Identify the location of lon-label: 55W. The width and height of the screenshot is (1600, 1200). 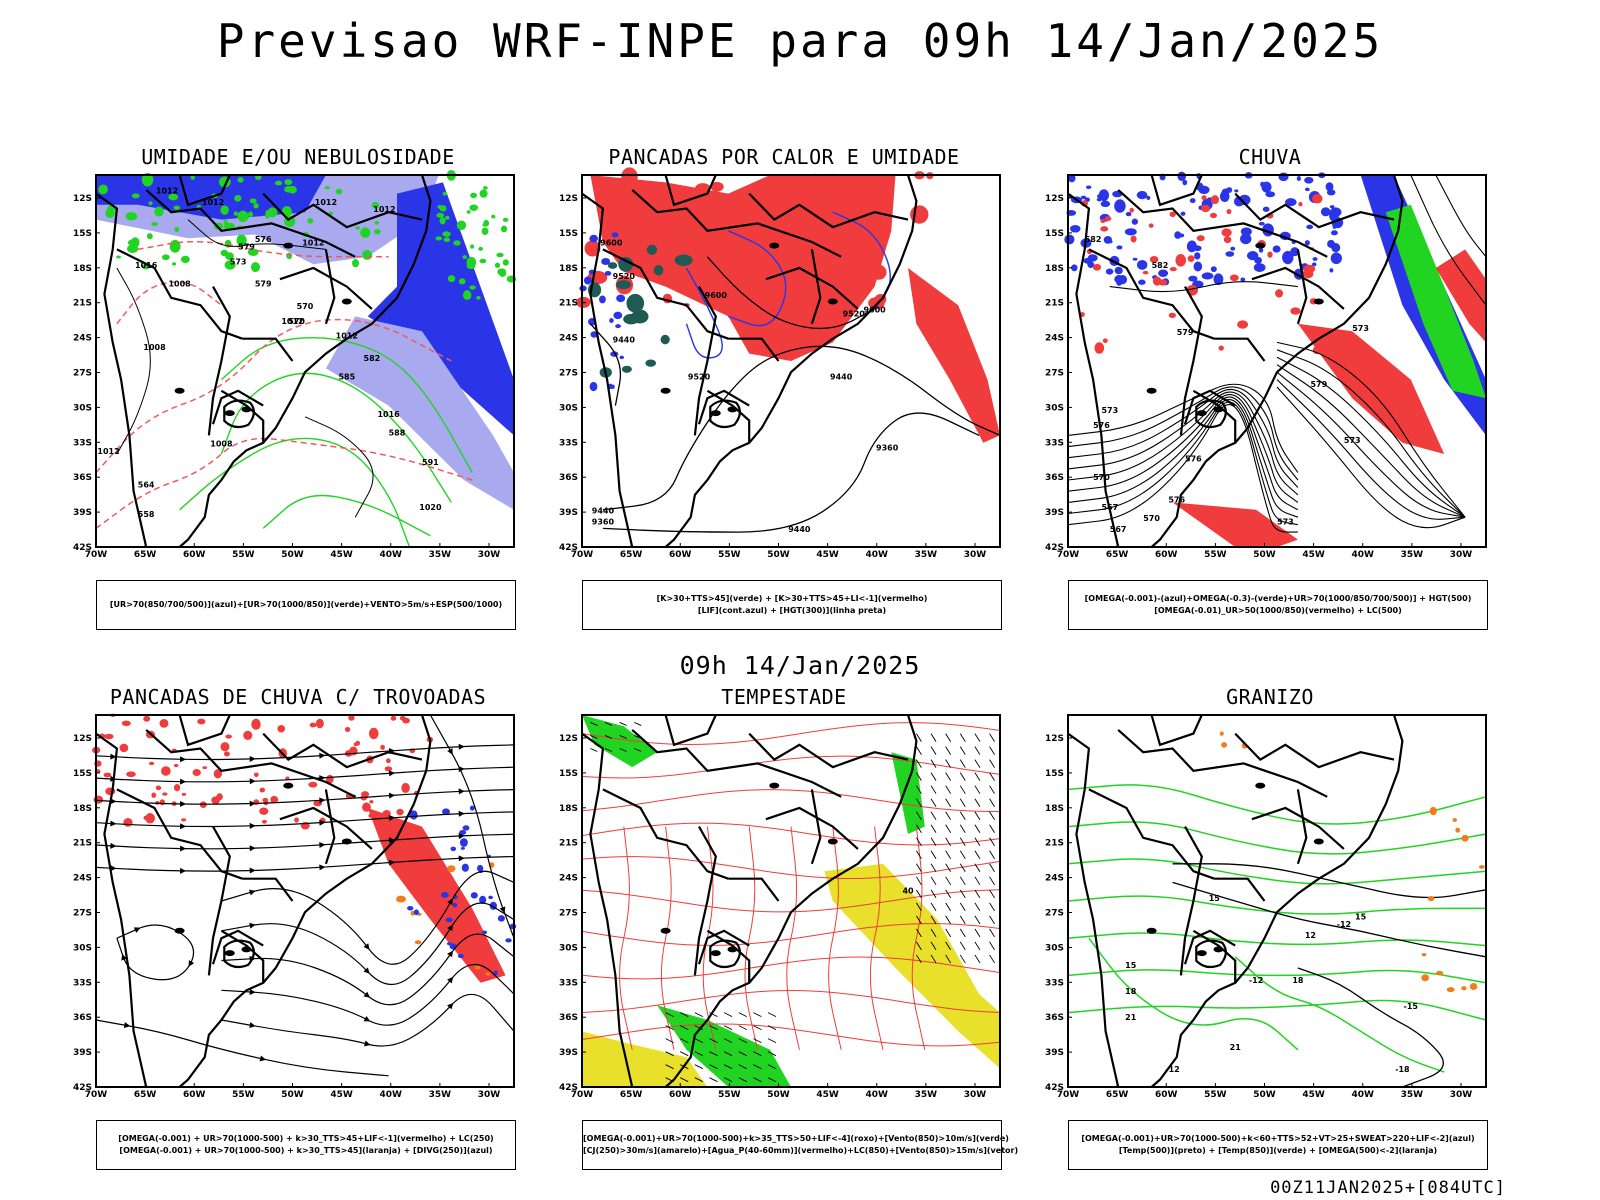
(729, 555).